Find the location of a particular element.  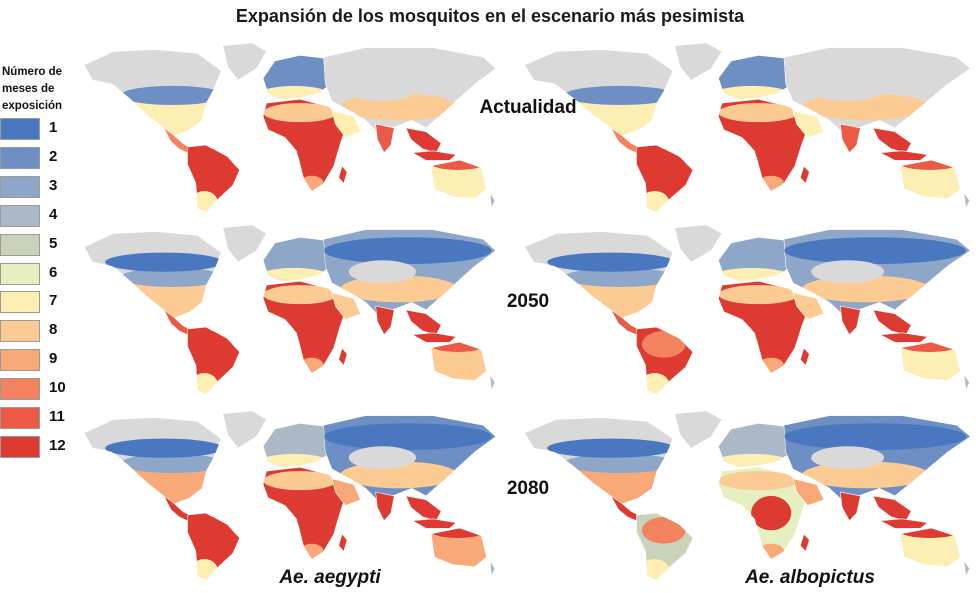

legend-label: 6 is located at coordinates (53, 272).